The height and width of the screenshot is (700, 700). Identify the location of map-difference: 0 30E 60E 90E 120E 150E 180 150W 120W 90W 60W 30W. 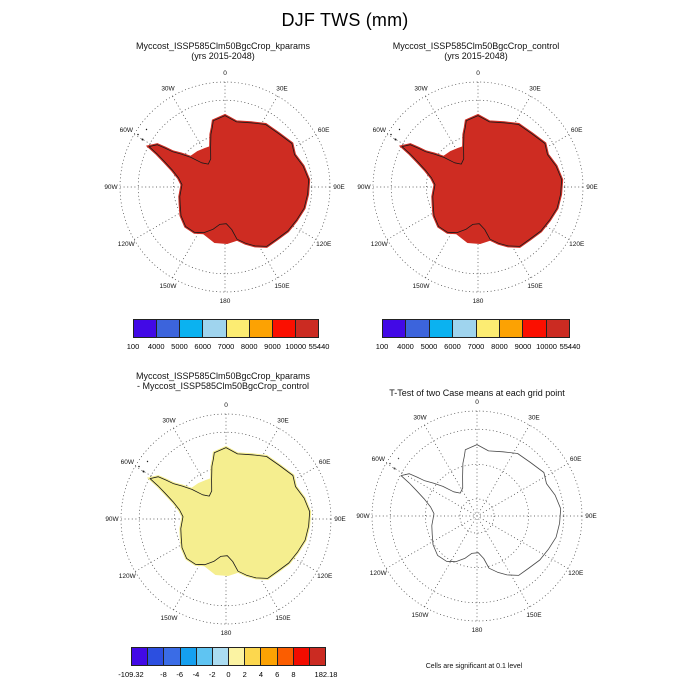
(225, 519).